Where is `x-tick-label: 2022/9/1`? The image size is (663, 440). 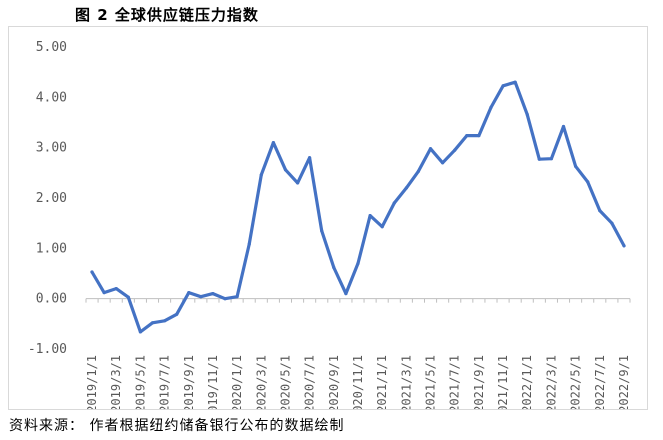
x-tick-label: 2022/9/1 is located at coordinates (624, 382).